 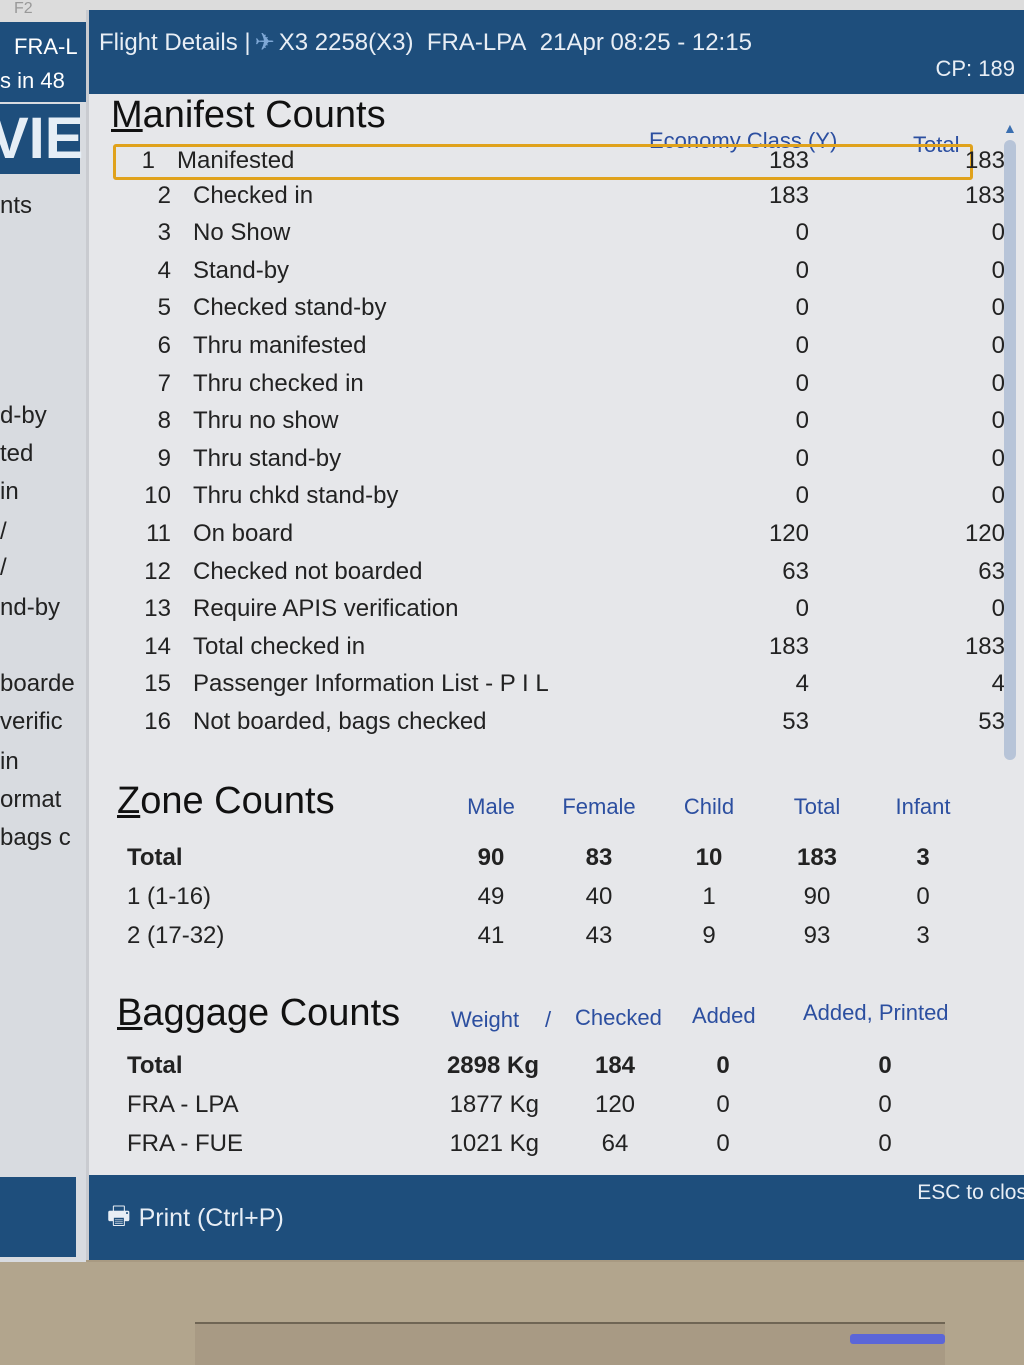 I want to click on background-list-item: bags c, so click(x=35, y=837).